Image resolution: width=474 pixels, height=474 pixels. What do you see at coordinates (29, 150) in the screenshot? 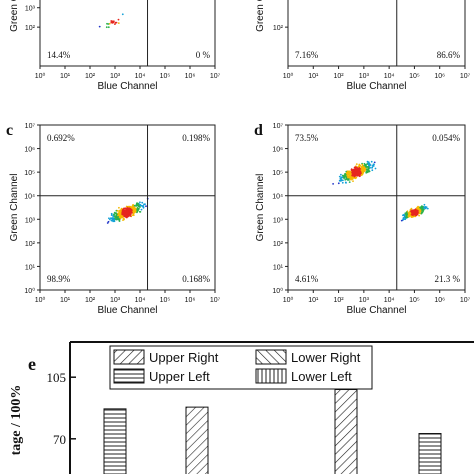
I see `y-tick-label: 10⁶` at bounding box center [29, 150].